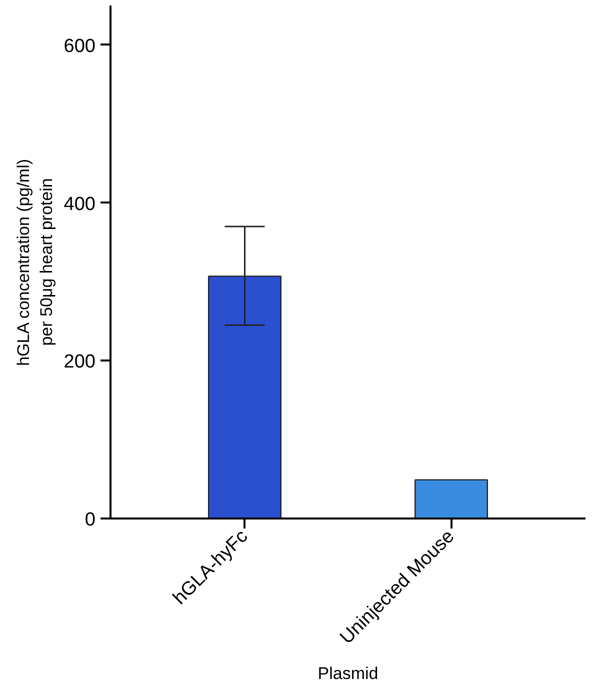 The image size is (600, 685). I want to click on x-axis-title: Plasmid, so click(348, 673).